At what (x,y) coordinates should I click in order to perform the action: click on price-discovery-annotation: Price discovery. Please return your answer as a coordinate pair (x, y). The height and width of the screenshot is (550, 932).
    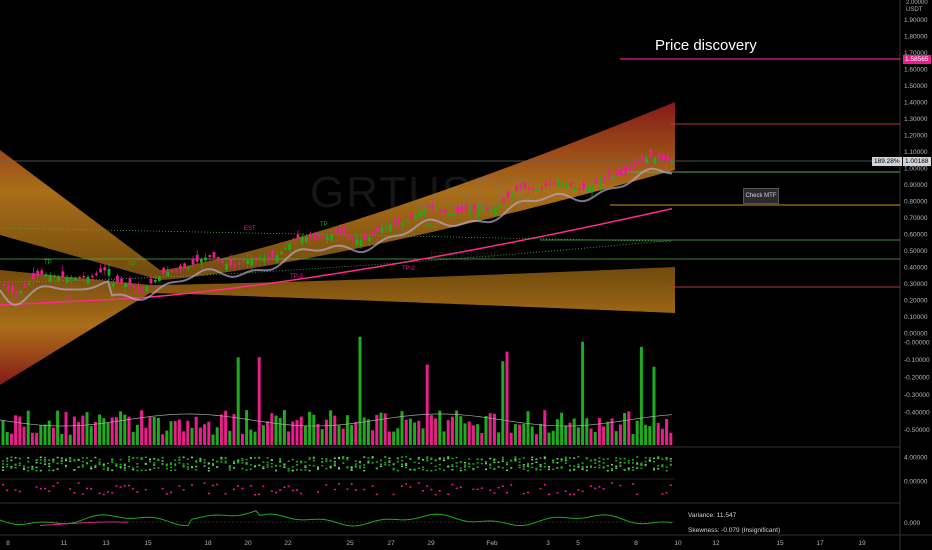
    Looking at the image, I should click on (706, 45).